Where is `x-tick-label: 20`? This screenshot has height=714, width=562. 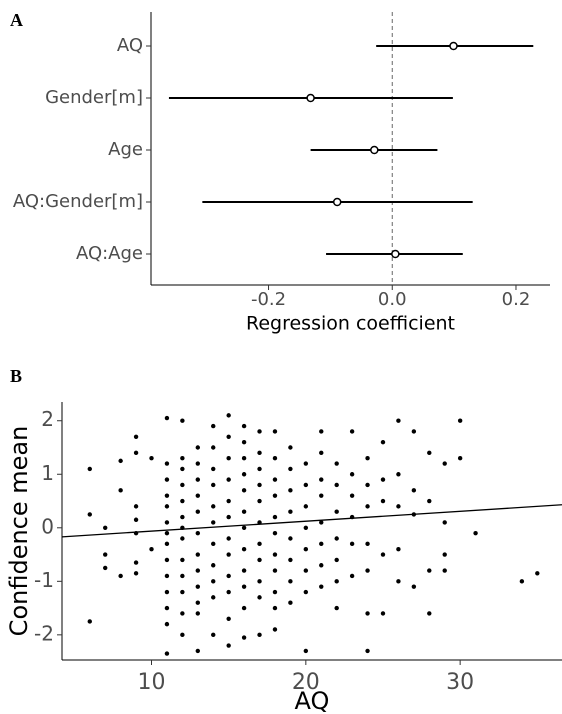 x-tick-label: 20 is located at coordinates (306, 682).